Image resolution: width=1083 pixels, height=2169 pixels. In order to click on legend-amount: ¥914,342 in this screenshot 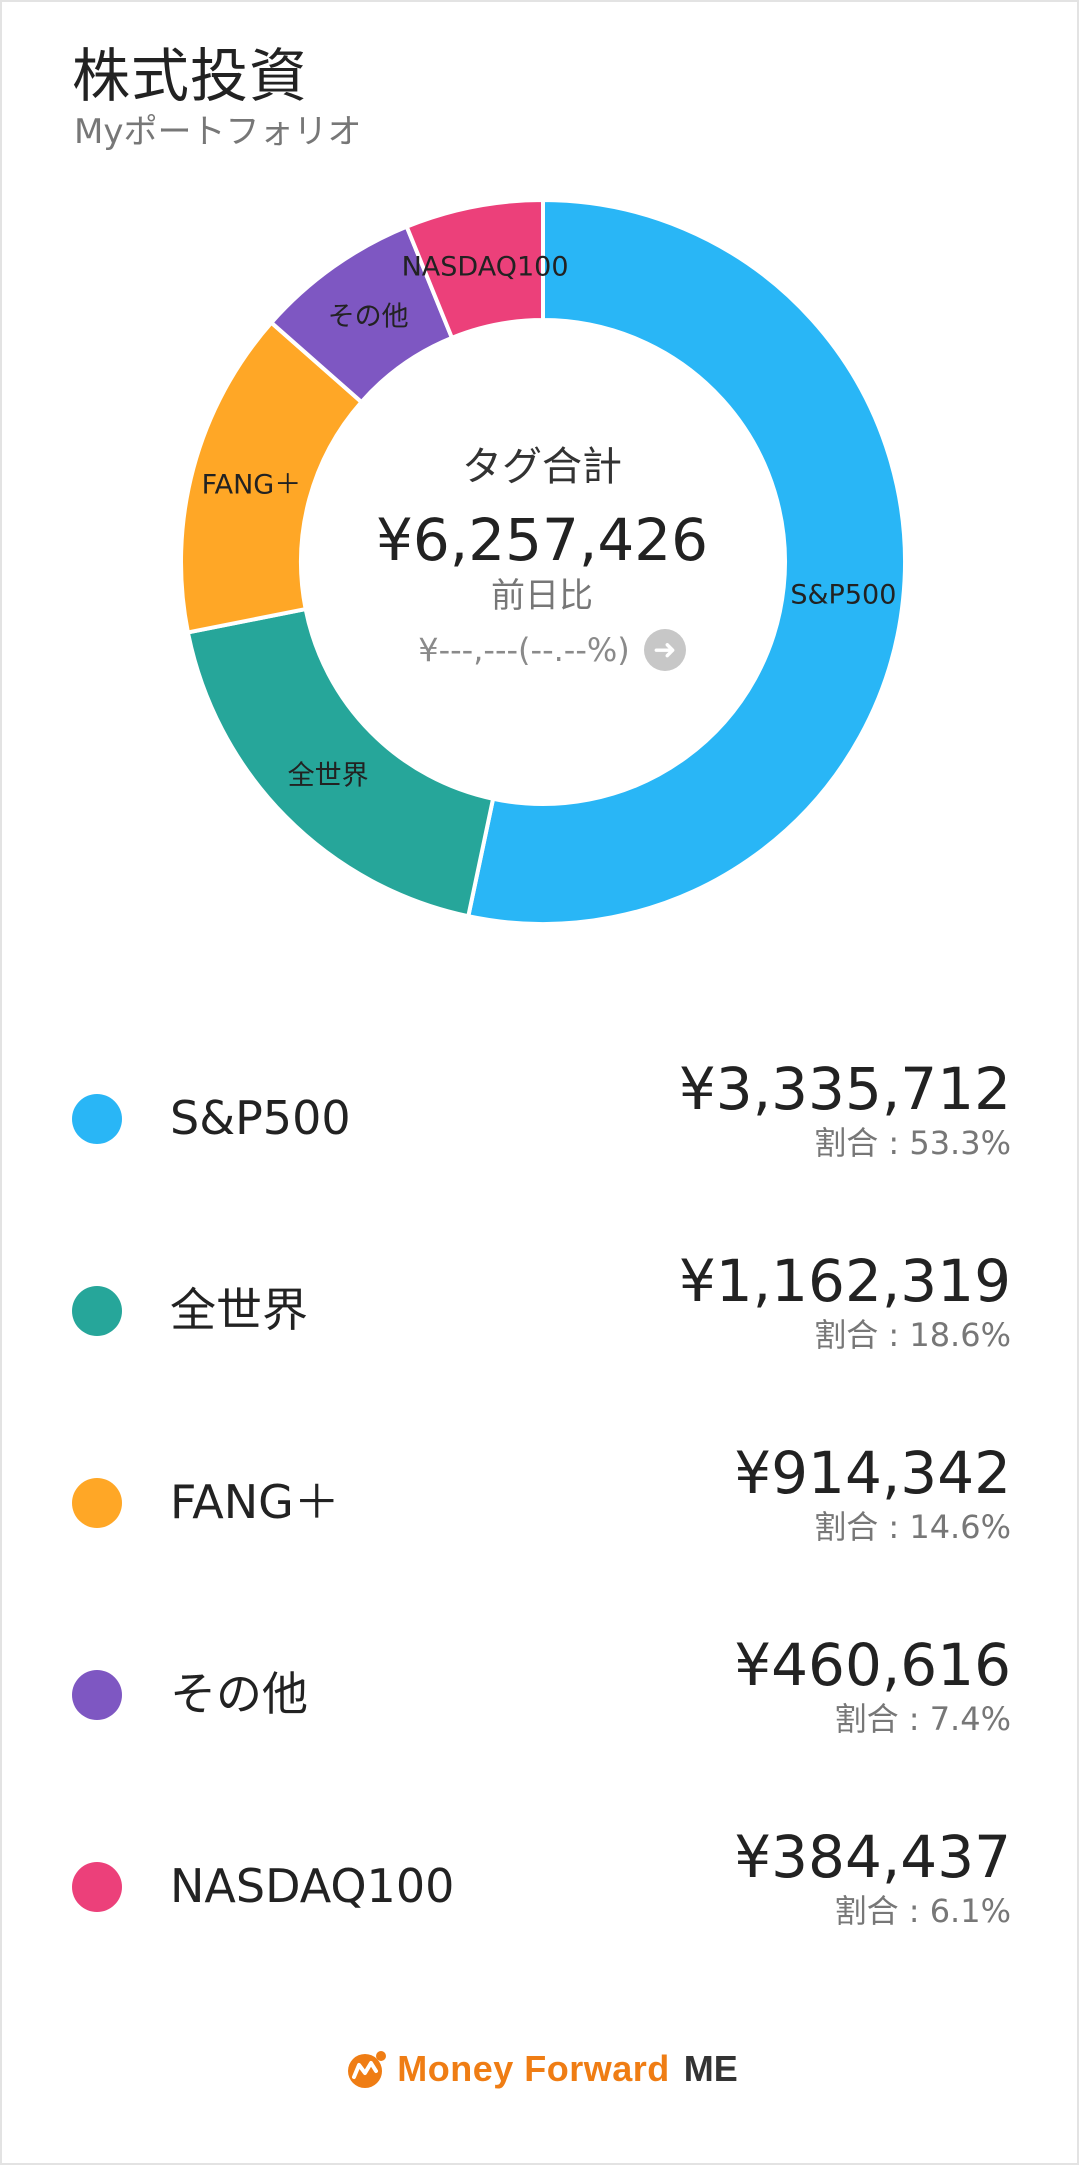, I will do `click(872, 1473)`.